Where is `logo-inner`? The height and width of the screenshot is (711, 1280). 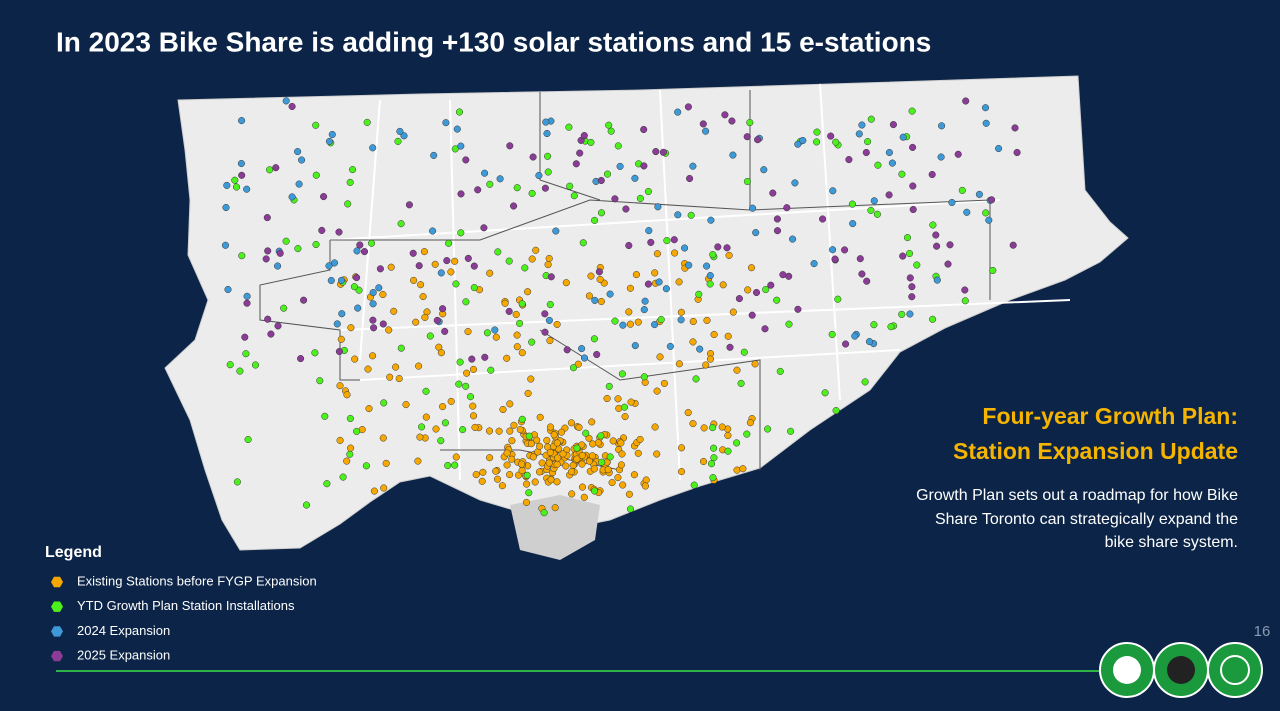
logo-inner is located at coordinates (1181, 670).